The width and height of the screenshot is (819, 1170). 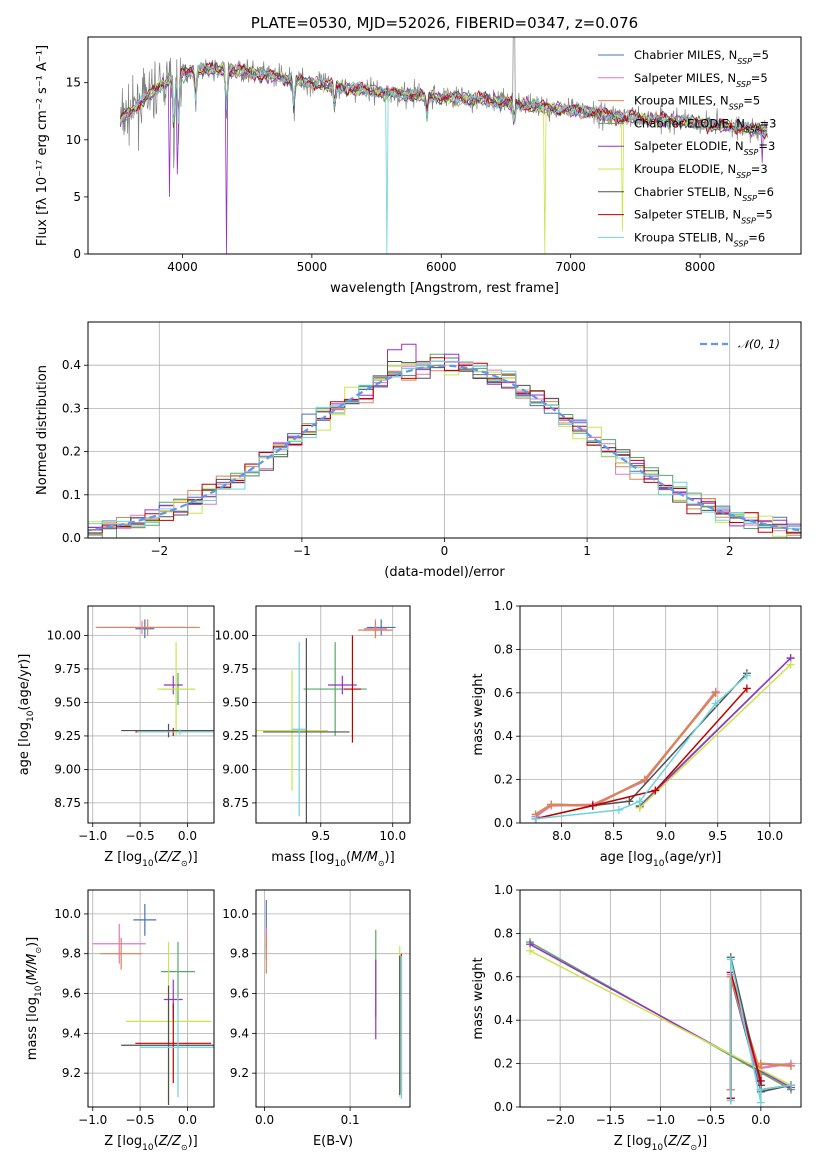 I want to click on y-tick-label: 0.1, so click(x=71, y=495).